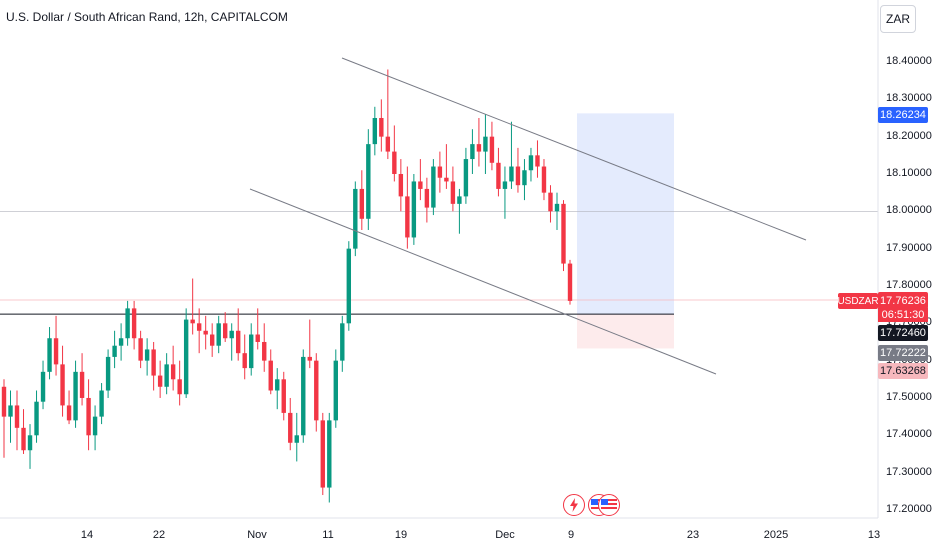  Describe the element at coordinates (693, 535) in the screenshot. I see `date-tick-label: 23` at that location.